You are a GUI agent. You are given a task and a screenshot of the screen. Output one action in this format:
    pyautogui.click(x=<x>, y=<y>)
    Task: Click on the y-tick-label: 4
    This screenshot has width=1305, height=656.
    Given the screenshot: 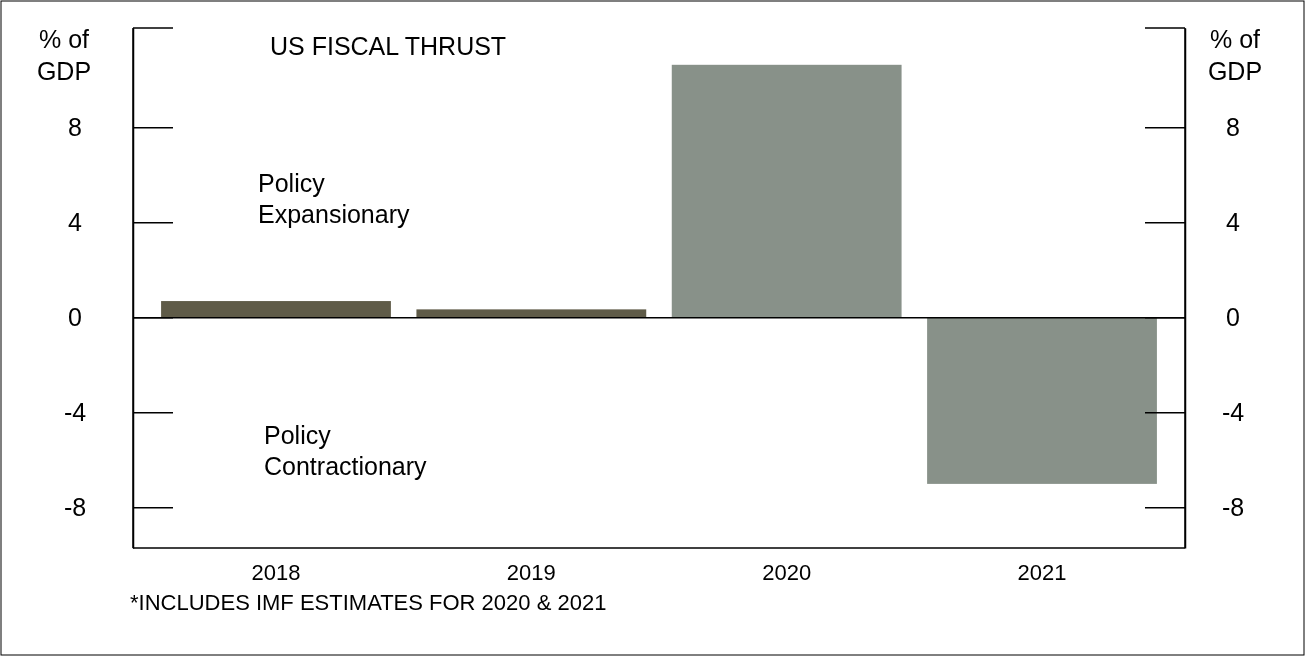 What is the action you would take?
    pyautogui.click(x=75, y=222)
    